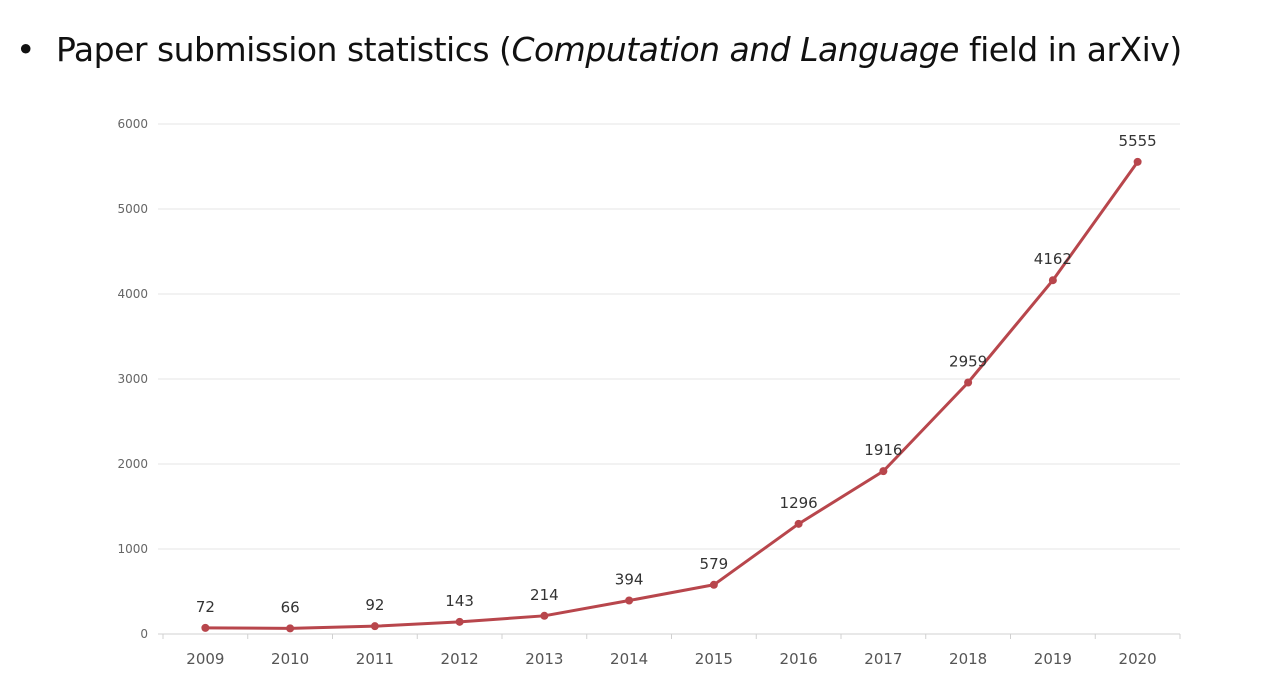 This screenshot has width=1280, height=699. I want to click on data-label: 72, so click(205, 607).